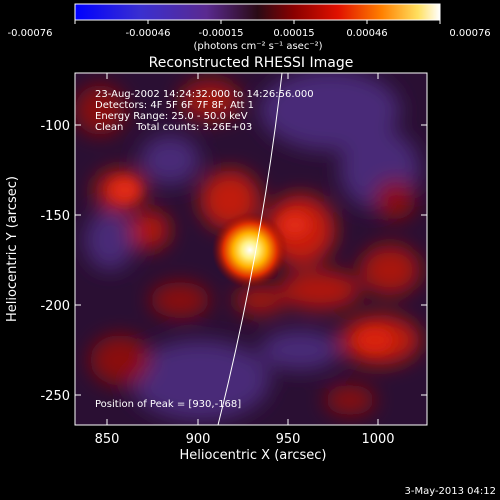  What do you see at coordinates (204, 94) in the screenshot?
I see `info-time-range: 23-Aug-2002 14:24:32.000 to 14:26:56.000` at bounding box center [204, 94].